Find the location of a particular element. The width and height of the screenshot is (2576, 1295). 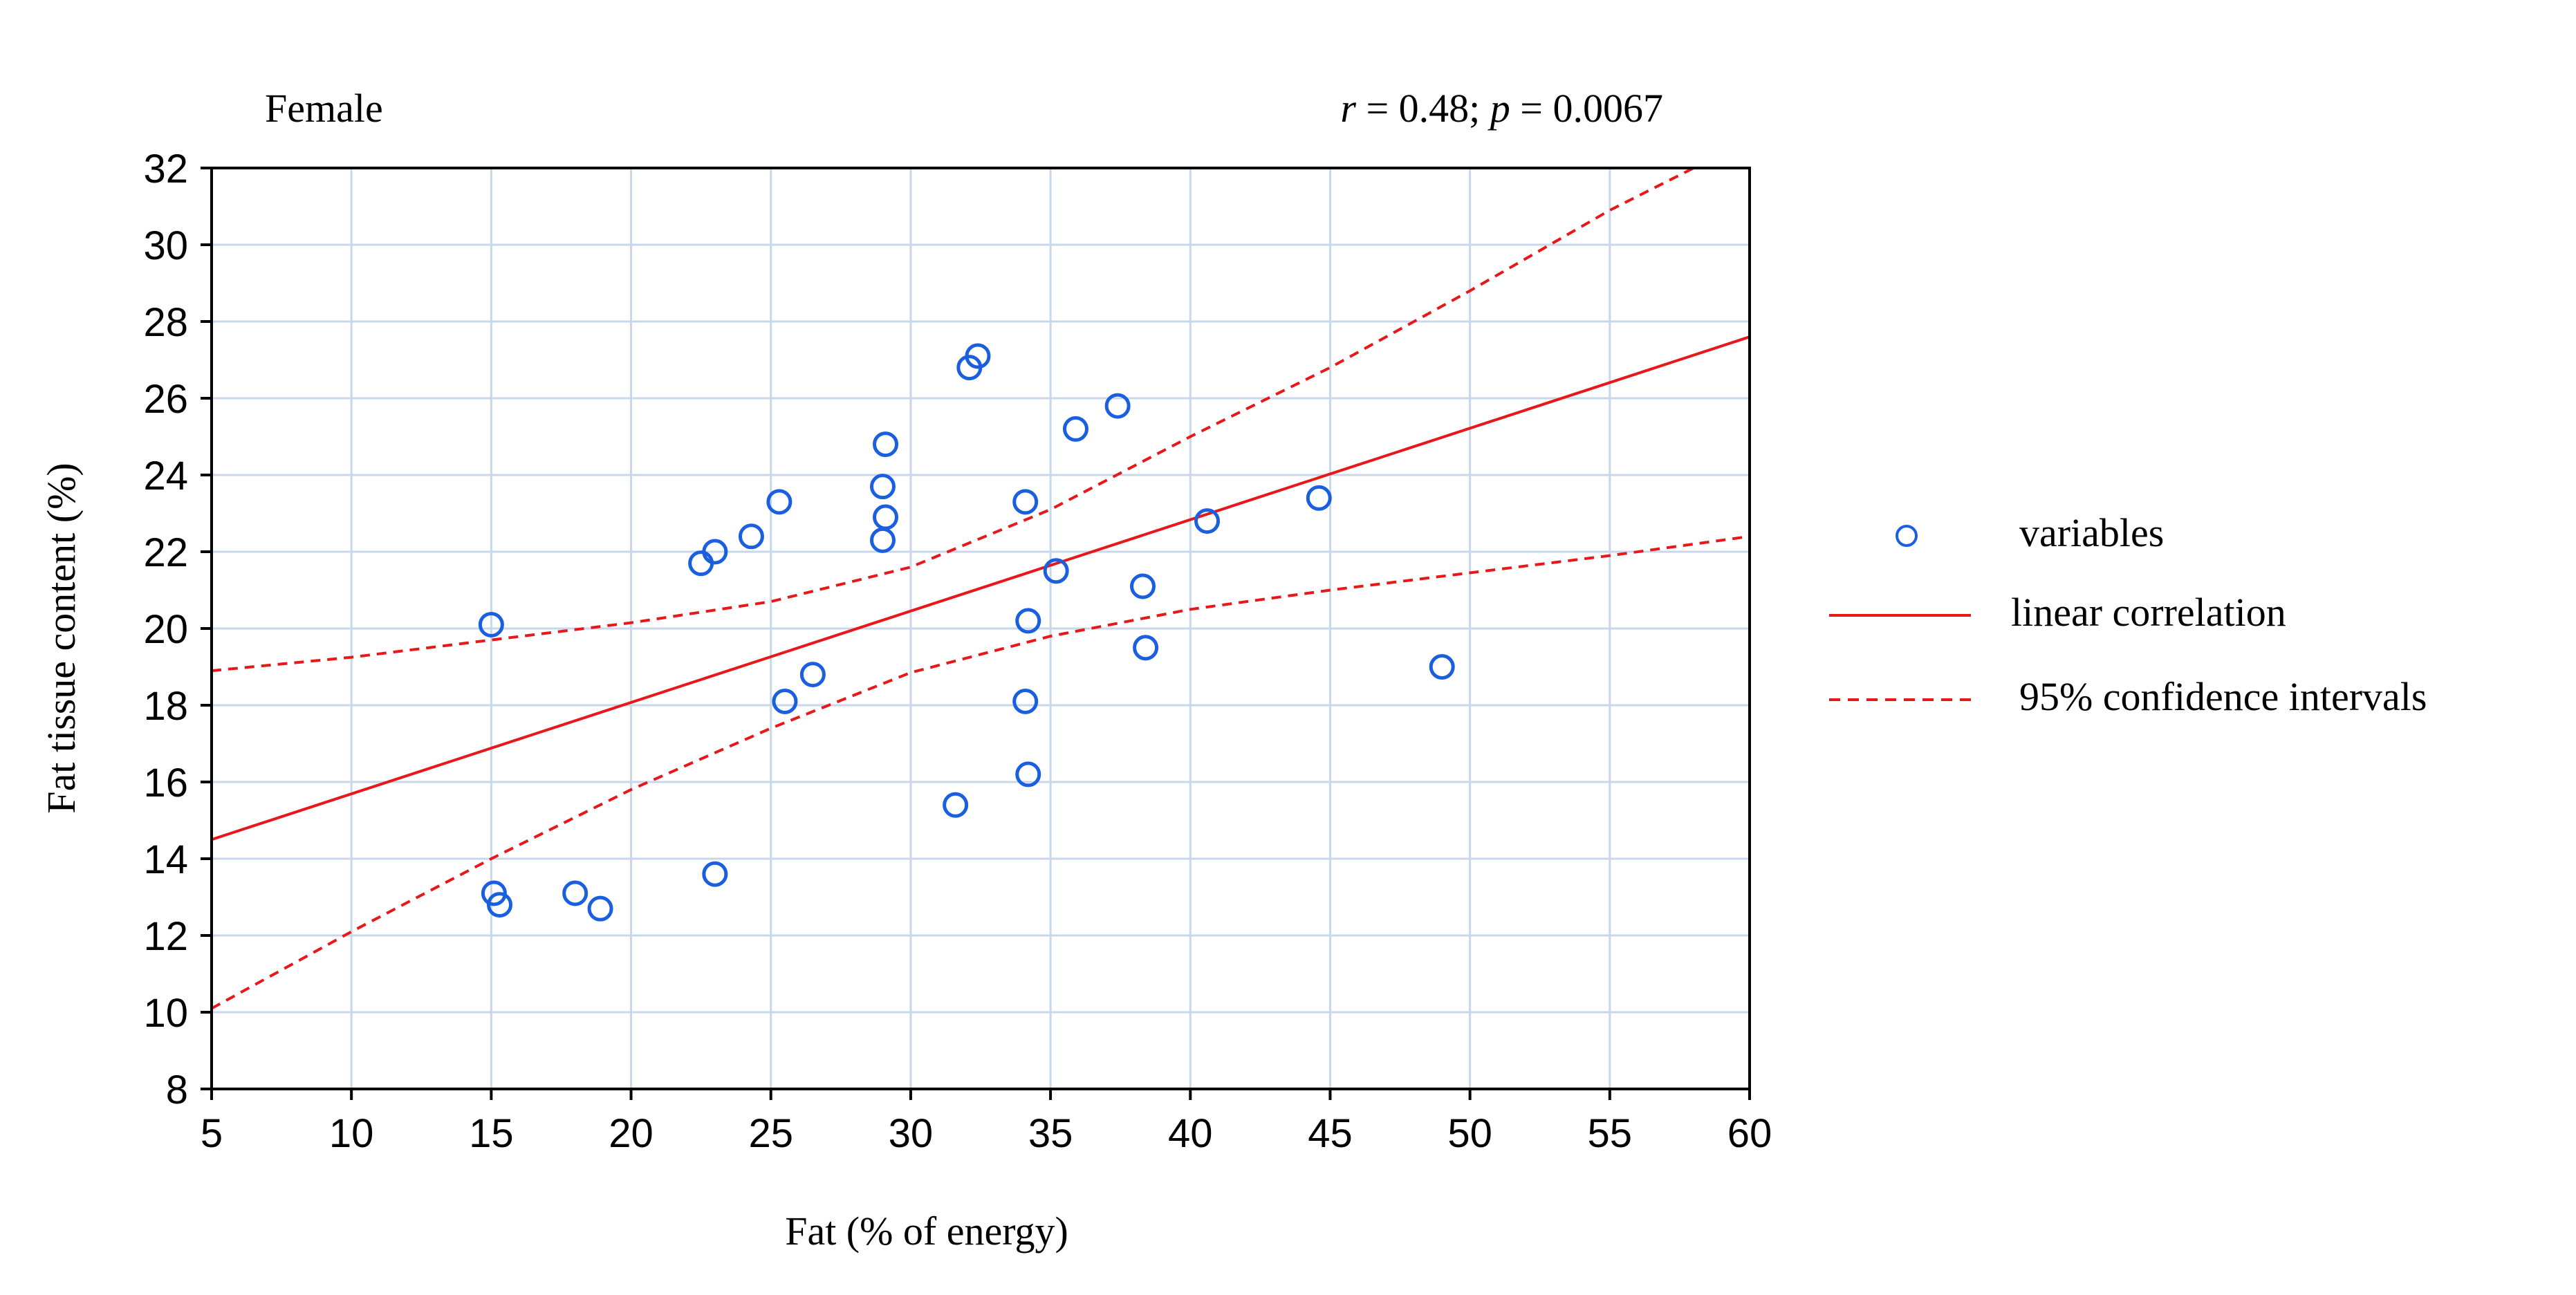

y-tick-label: 14 is located at coordinates (166, 859).